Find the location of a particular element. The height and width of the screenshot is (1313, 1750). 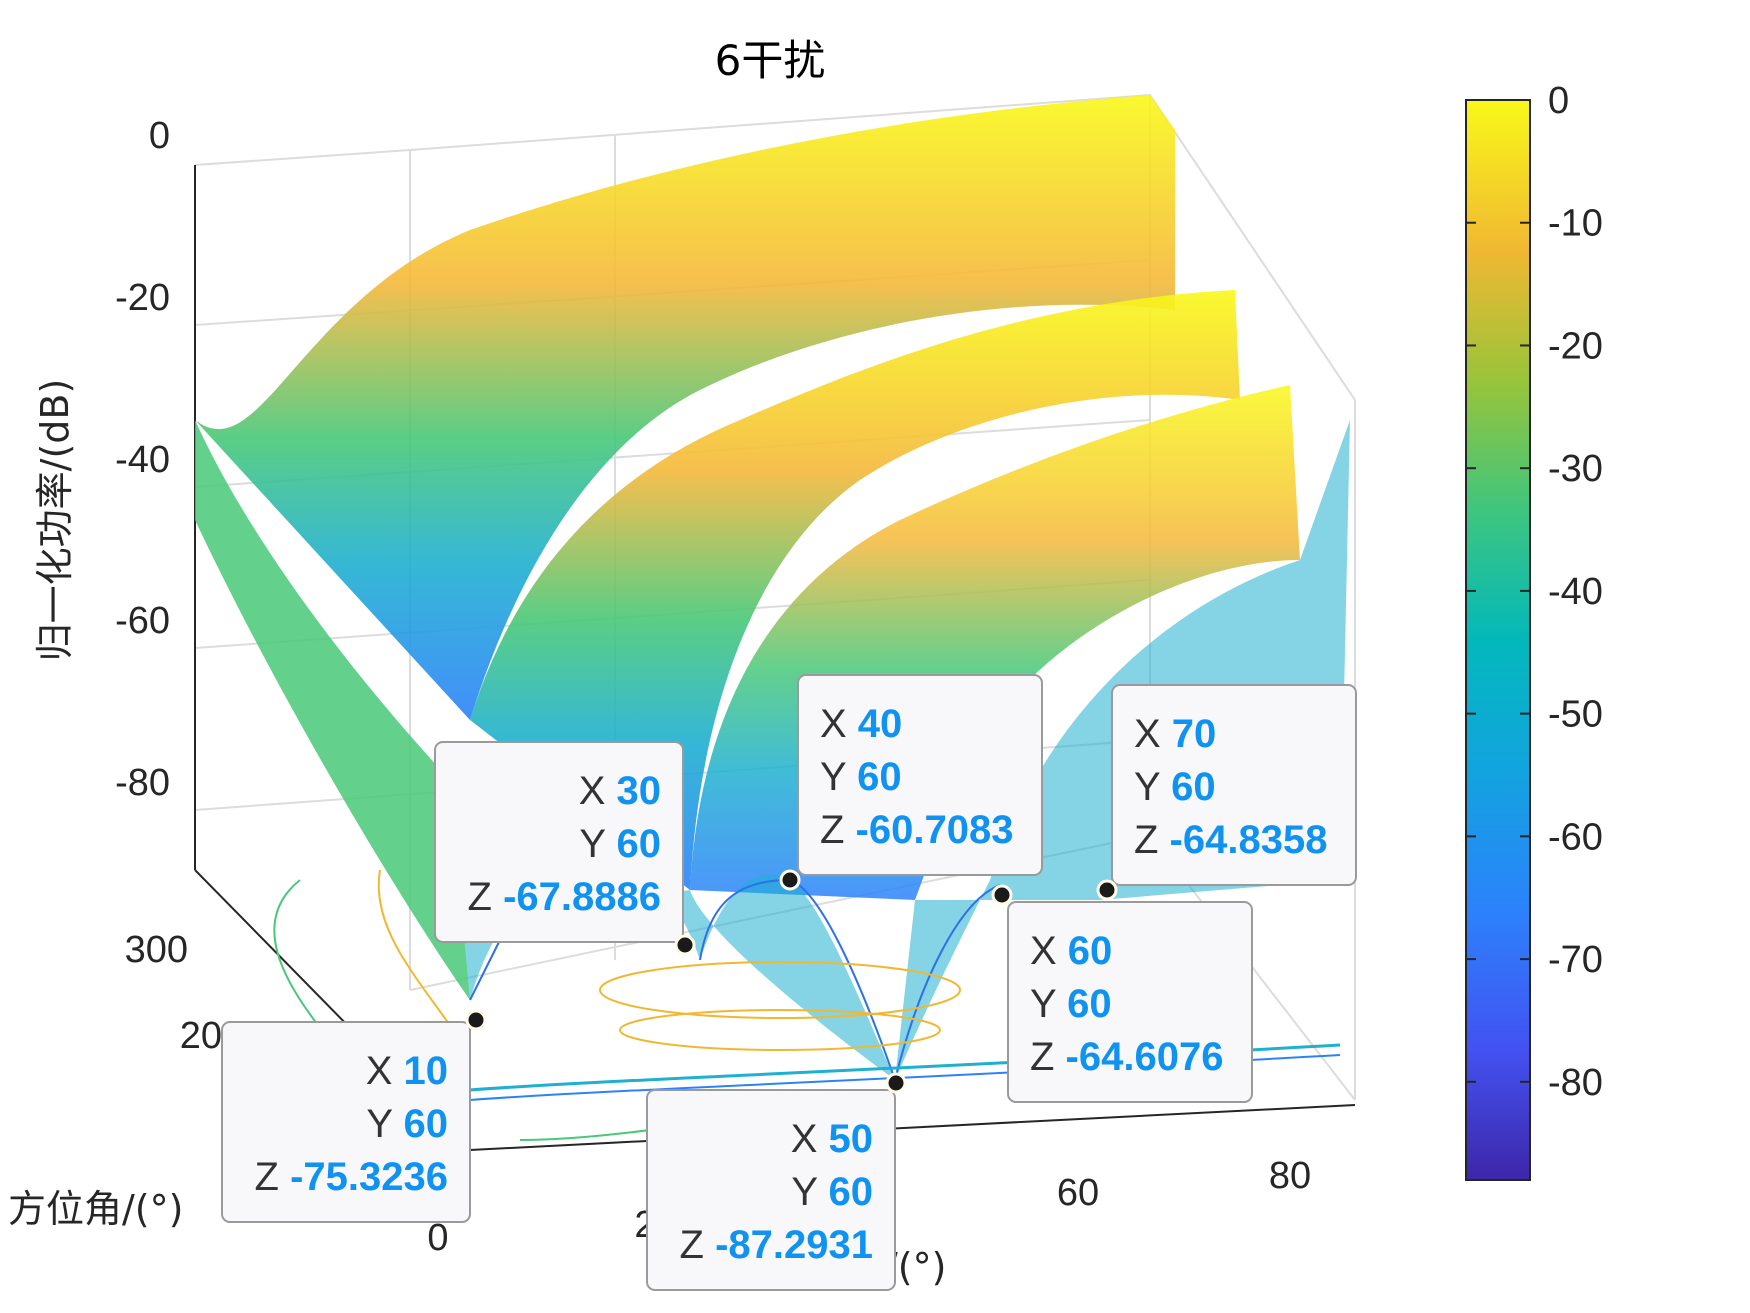

datatip: X 50Y 60Z -87.2931 is located at coordinates (776, 1181).